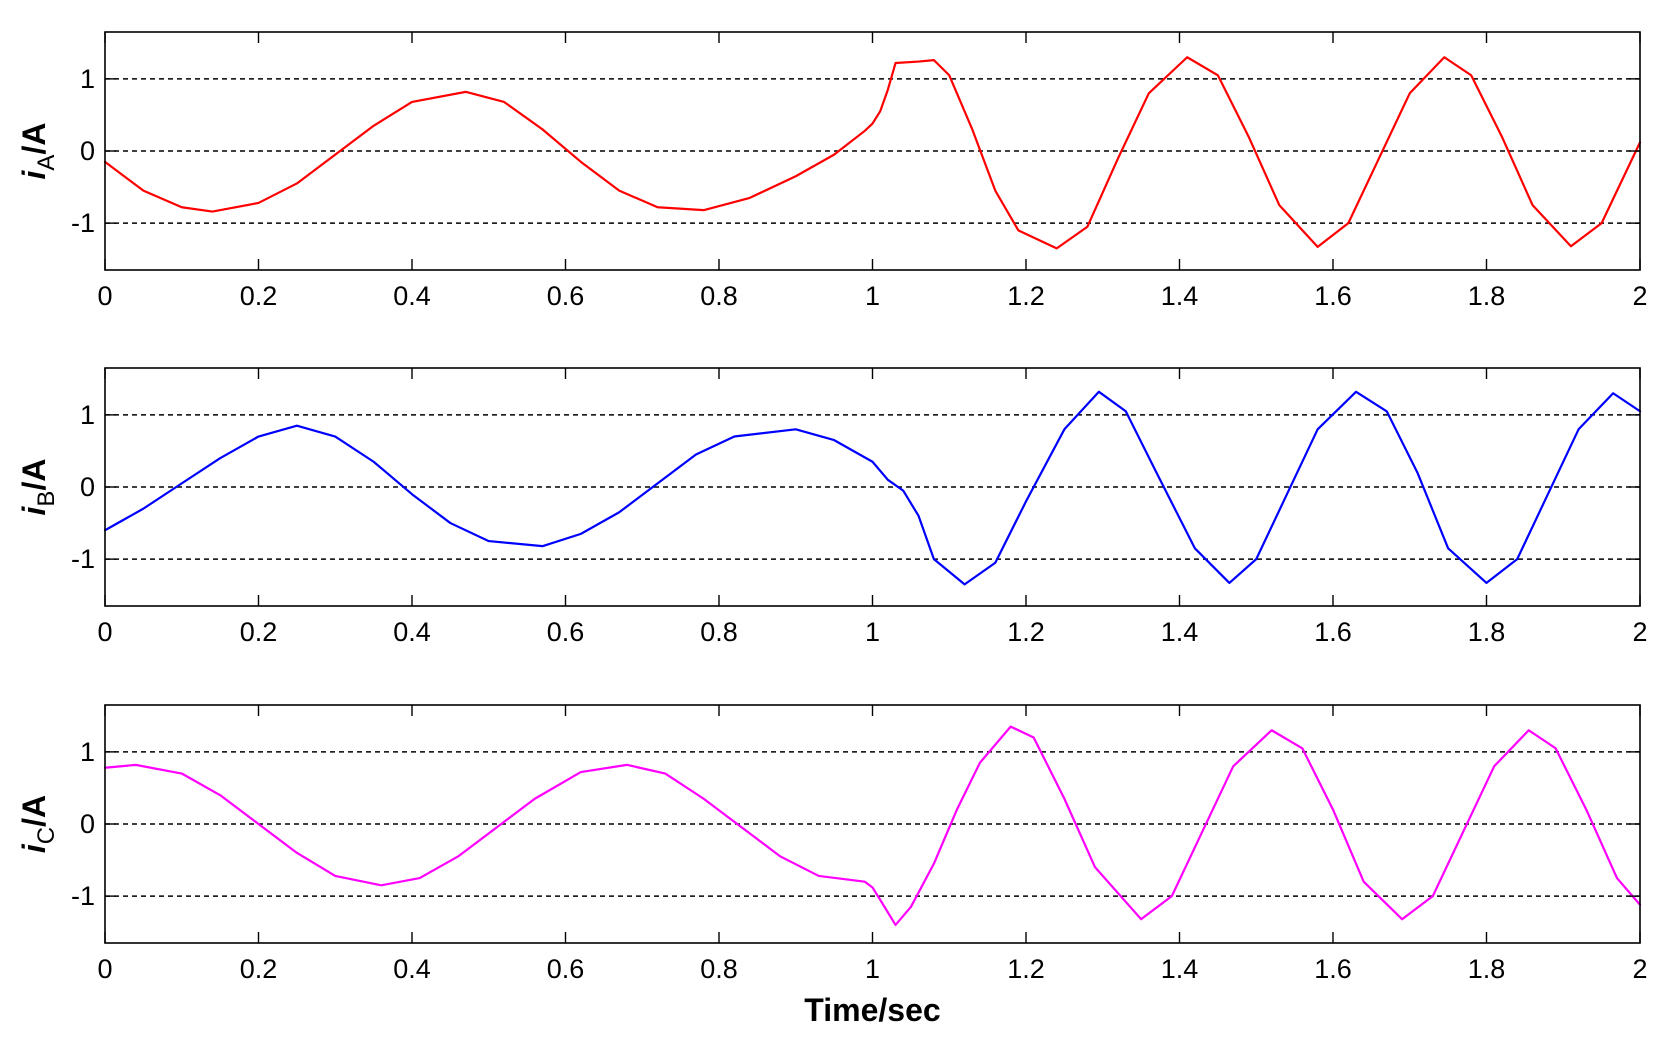  What do you see at coordinates (872, 1010) in the screenshot?
I see `x-axis-label: Time/sec` at bounding box center [872, 1010].